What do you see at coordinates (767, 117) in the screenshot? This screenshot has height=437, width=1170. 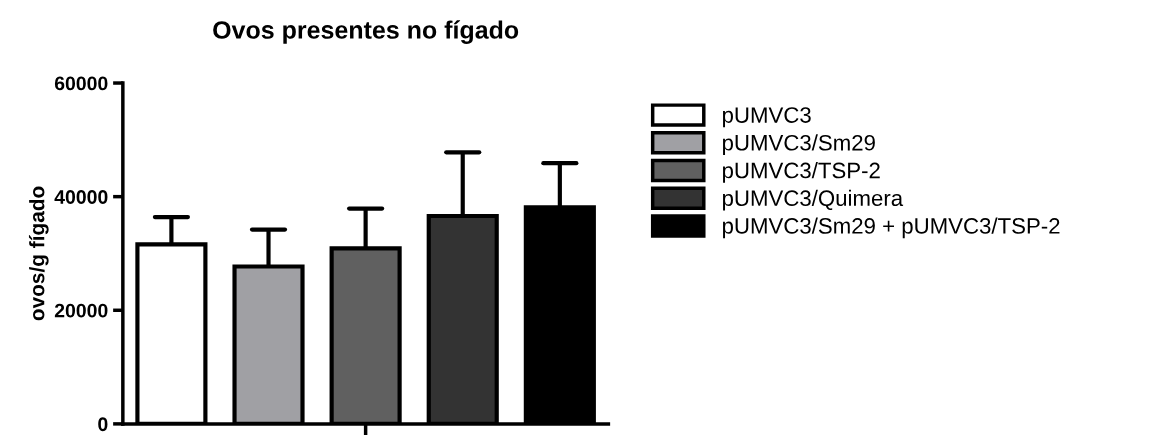 I see `legend-label: pUMVC3` at bounding box center [767, 117].